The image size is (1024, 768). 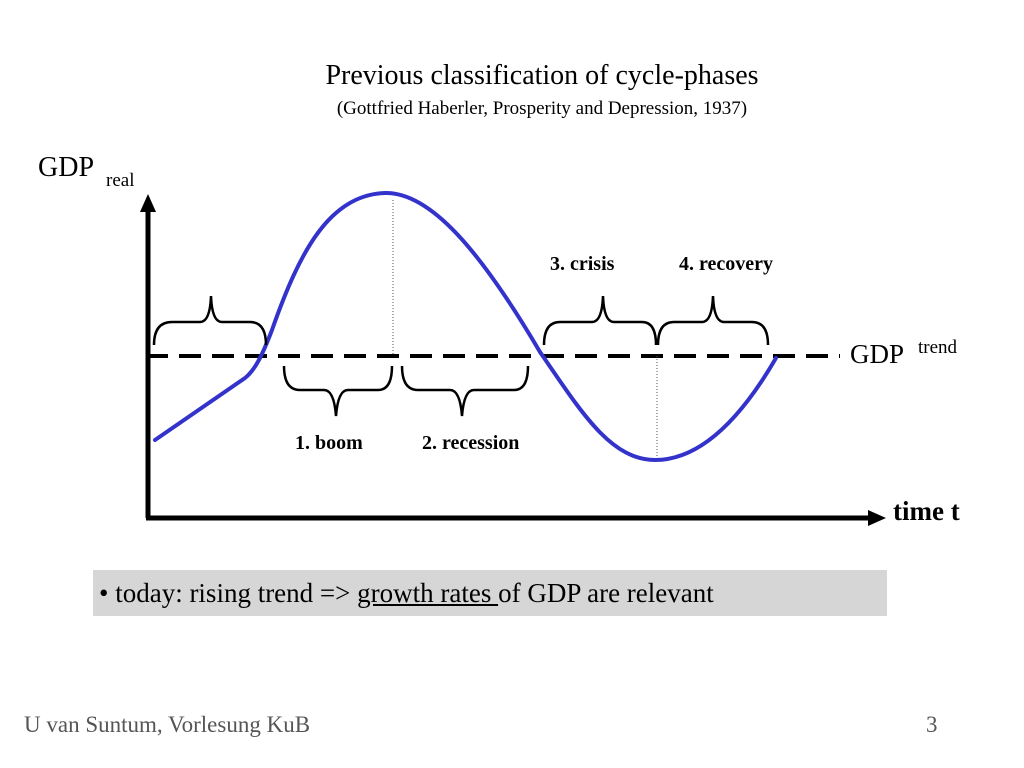 What do you see at coordinates (465, 391) in the screenshot?
I see `phase-brace-recession` at bounding box center [465, 391].